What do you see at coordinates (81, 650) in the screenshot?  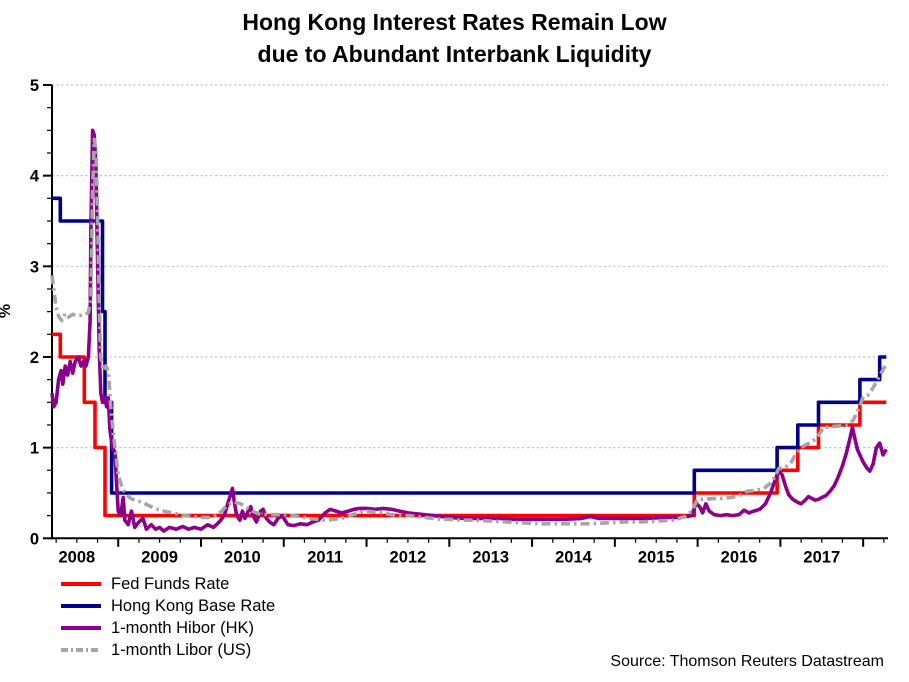 I see `legend-swatch-1-month-libor-us` at bounding box center [81, 650].